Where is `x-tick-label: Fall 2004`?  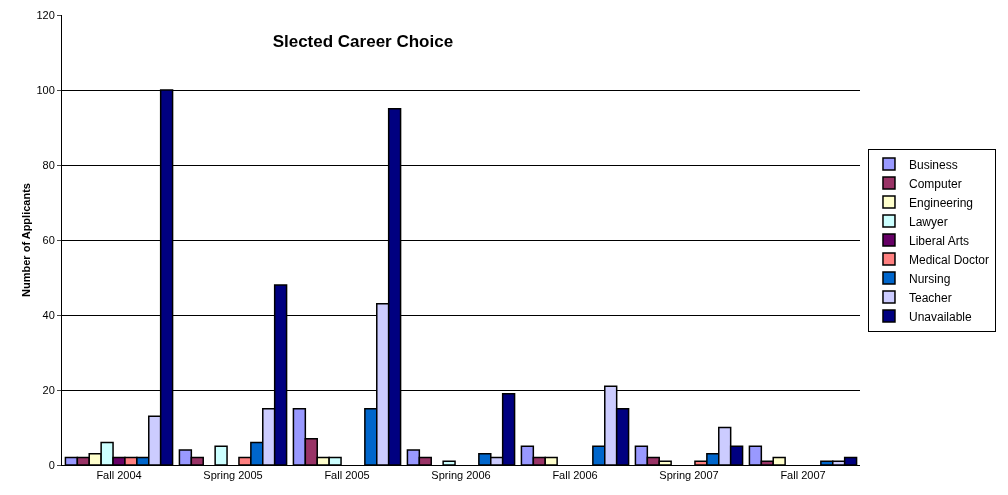
x-tick-label: Fall 2004 is located at coordinates (119, 475).